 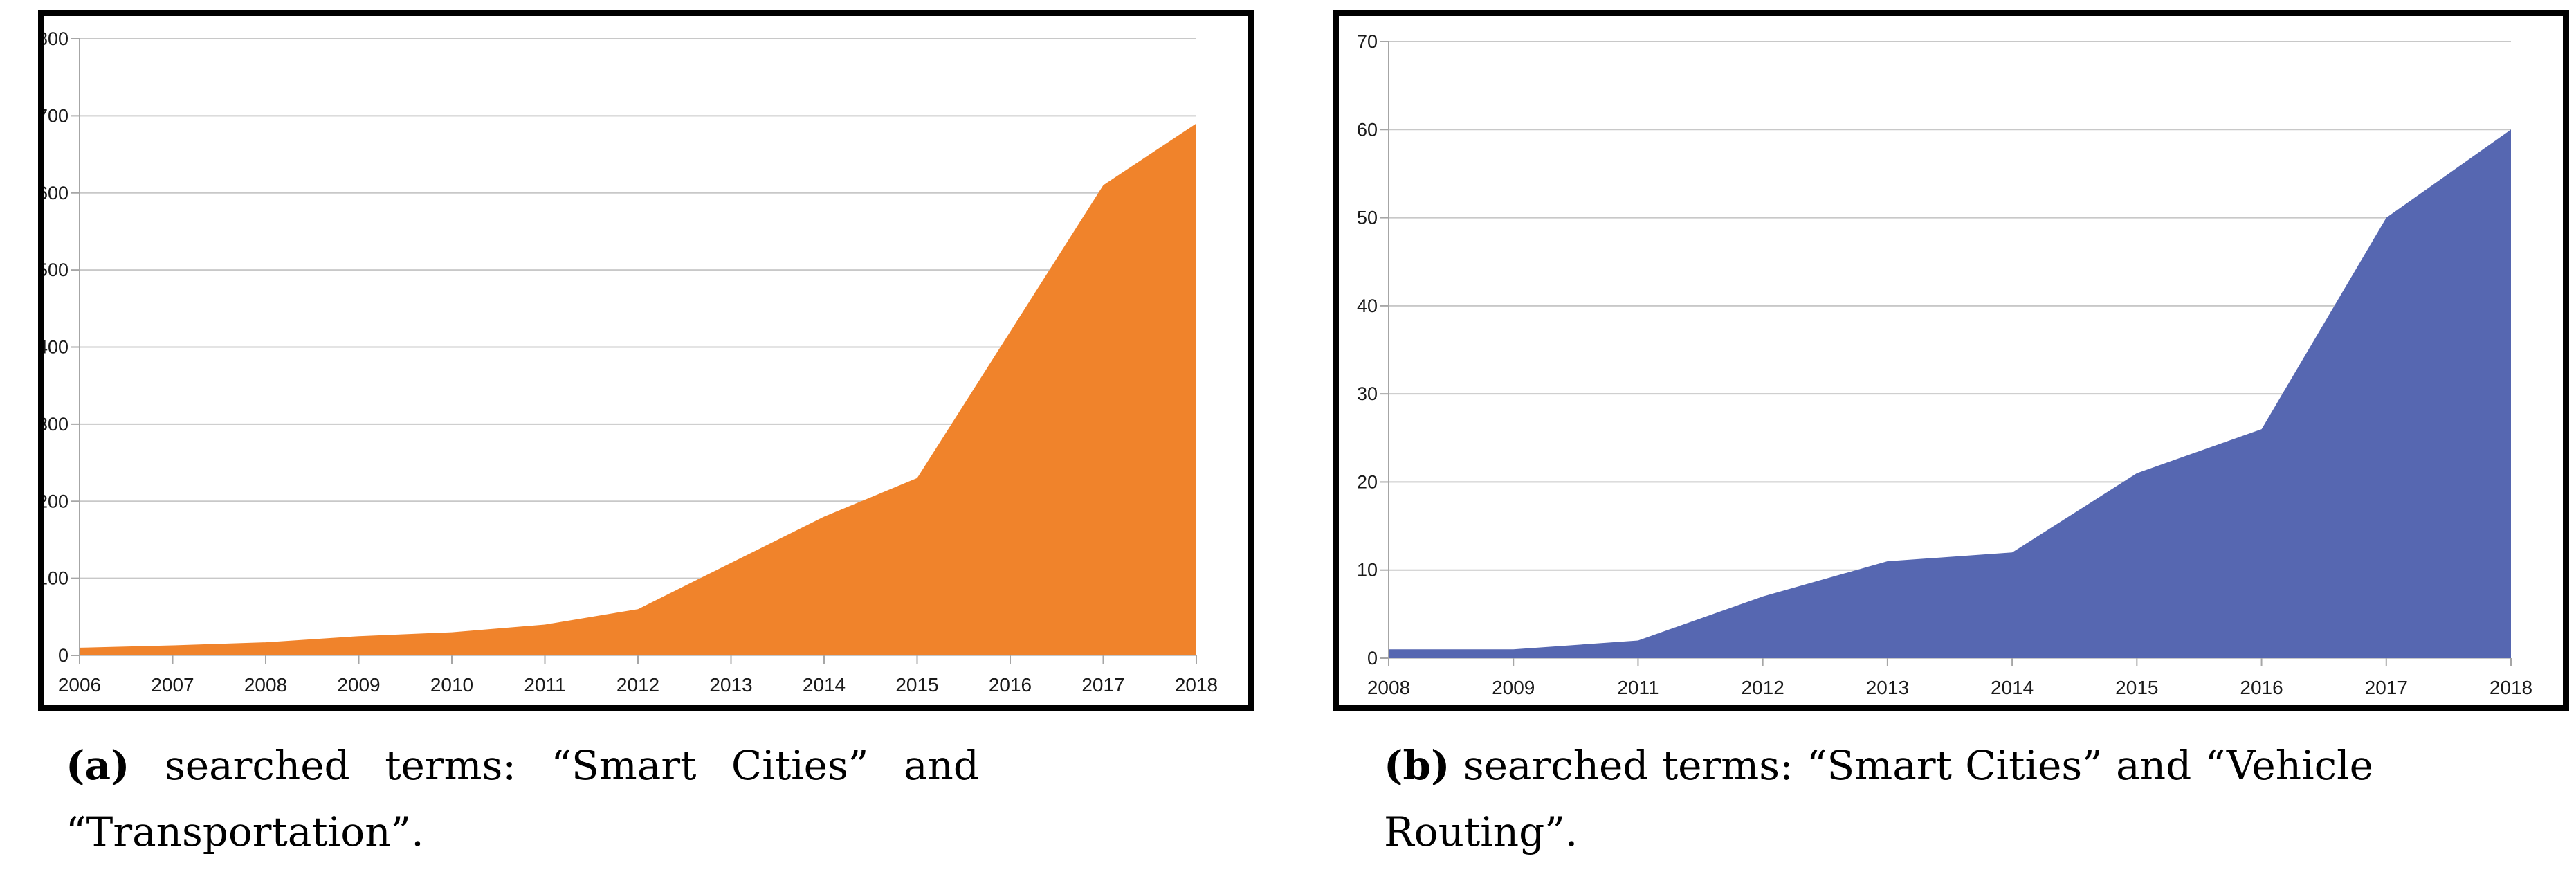 I want to click on caption-a-label: (a), so click(x=98, y=765).